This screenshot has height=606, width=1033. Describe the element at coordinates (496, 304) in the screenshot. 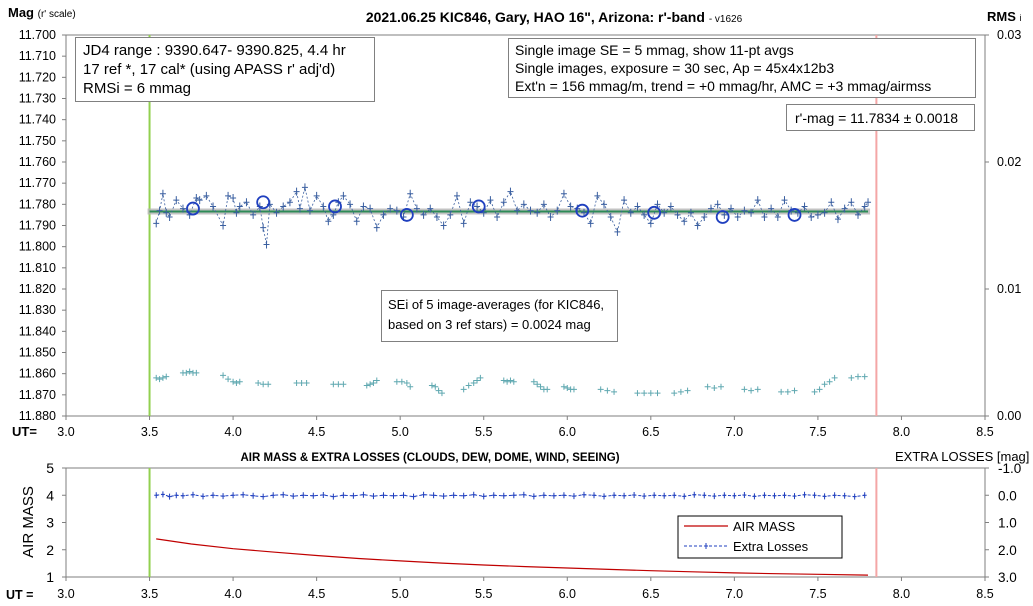

I see `sei-text-line1: SEi of 5 image-averages (for KIC846,` at that location.